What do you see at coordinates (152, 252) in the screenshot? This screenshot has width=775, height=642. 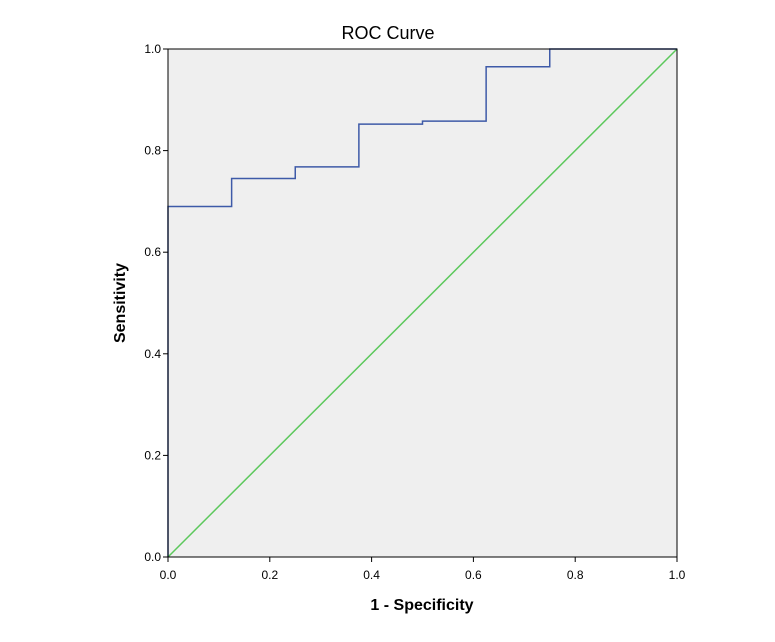 I see `y-tick-label: 0.6` at bounding box center [152, 252].